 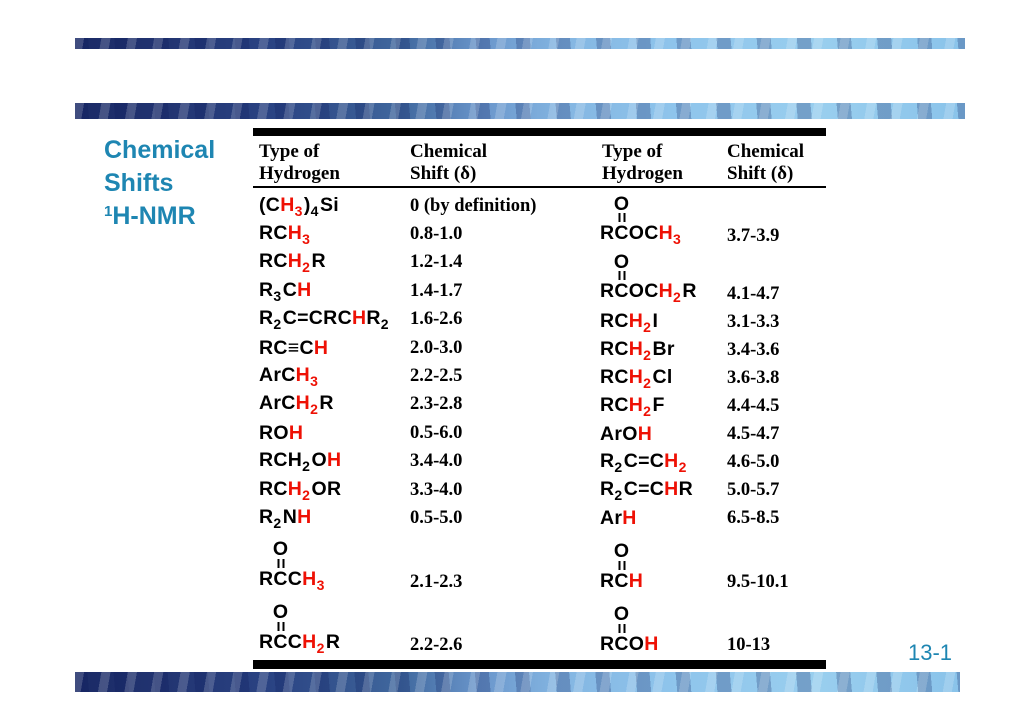 What do you see at coordinates (429, 263) in the screenshot?
I see `table-row: RCH2R 1.2-1.4` at bounding box center [429, 263].